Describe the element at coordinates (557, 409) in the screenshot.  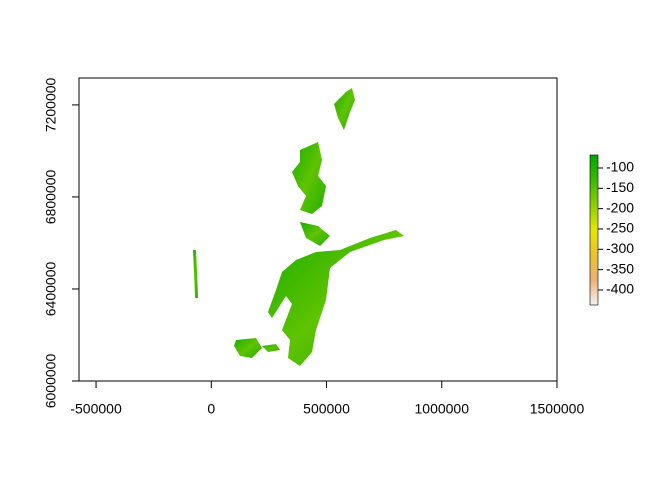
I see `x-tick-label: 1500000` at that location.